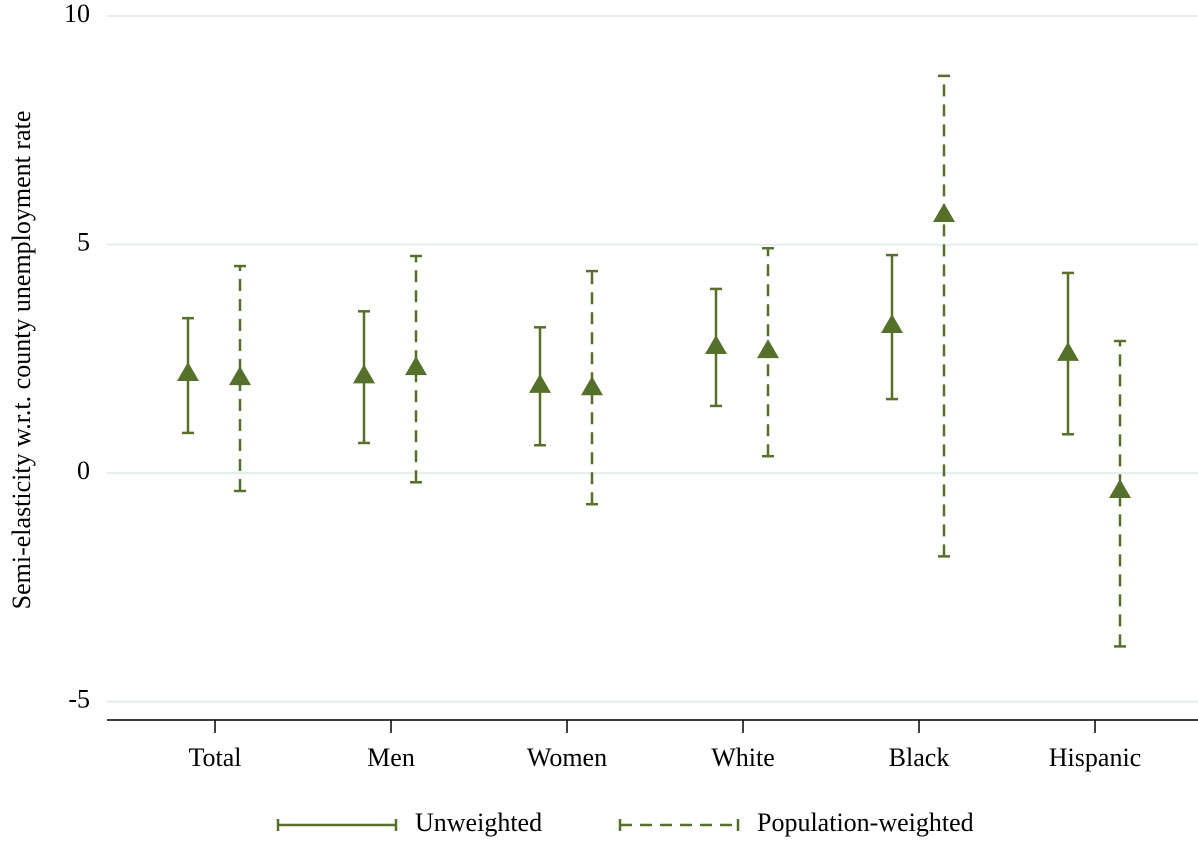 This screenshot has width=1198, height=842. Describe the element at coordinates (1095, 757) in the screenshot. I see `x-tick-label: Hispanic` at that location.